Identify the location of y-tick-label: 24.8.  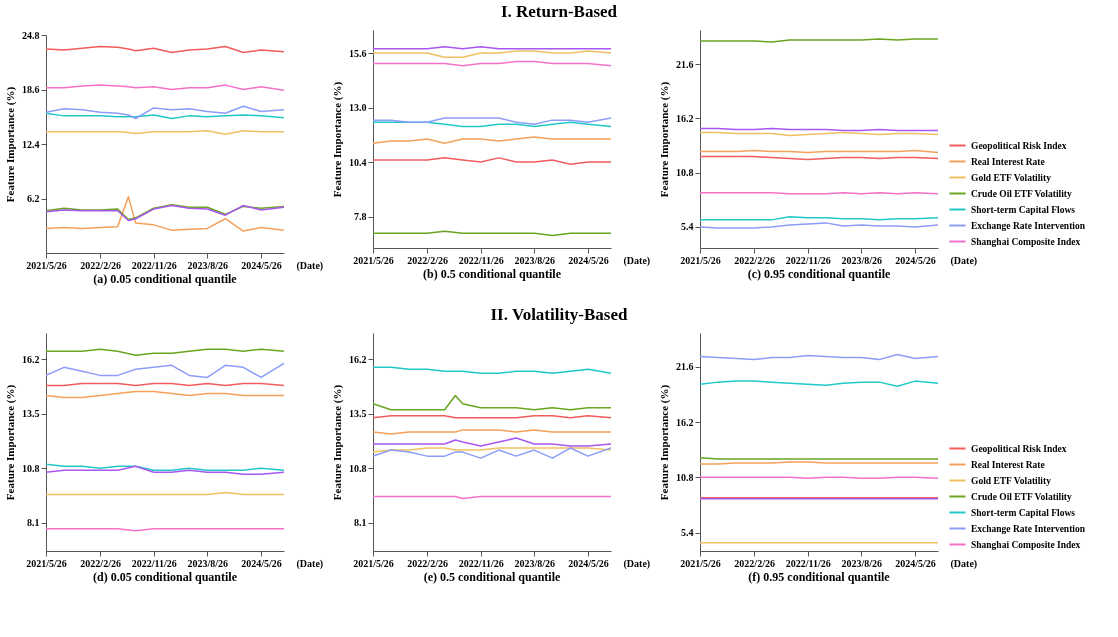
(31, 35).